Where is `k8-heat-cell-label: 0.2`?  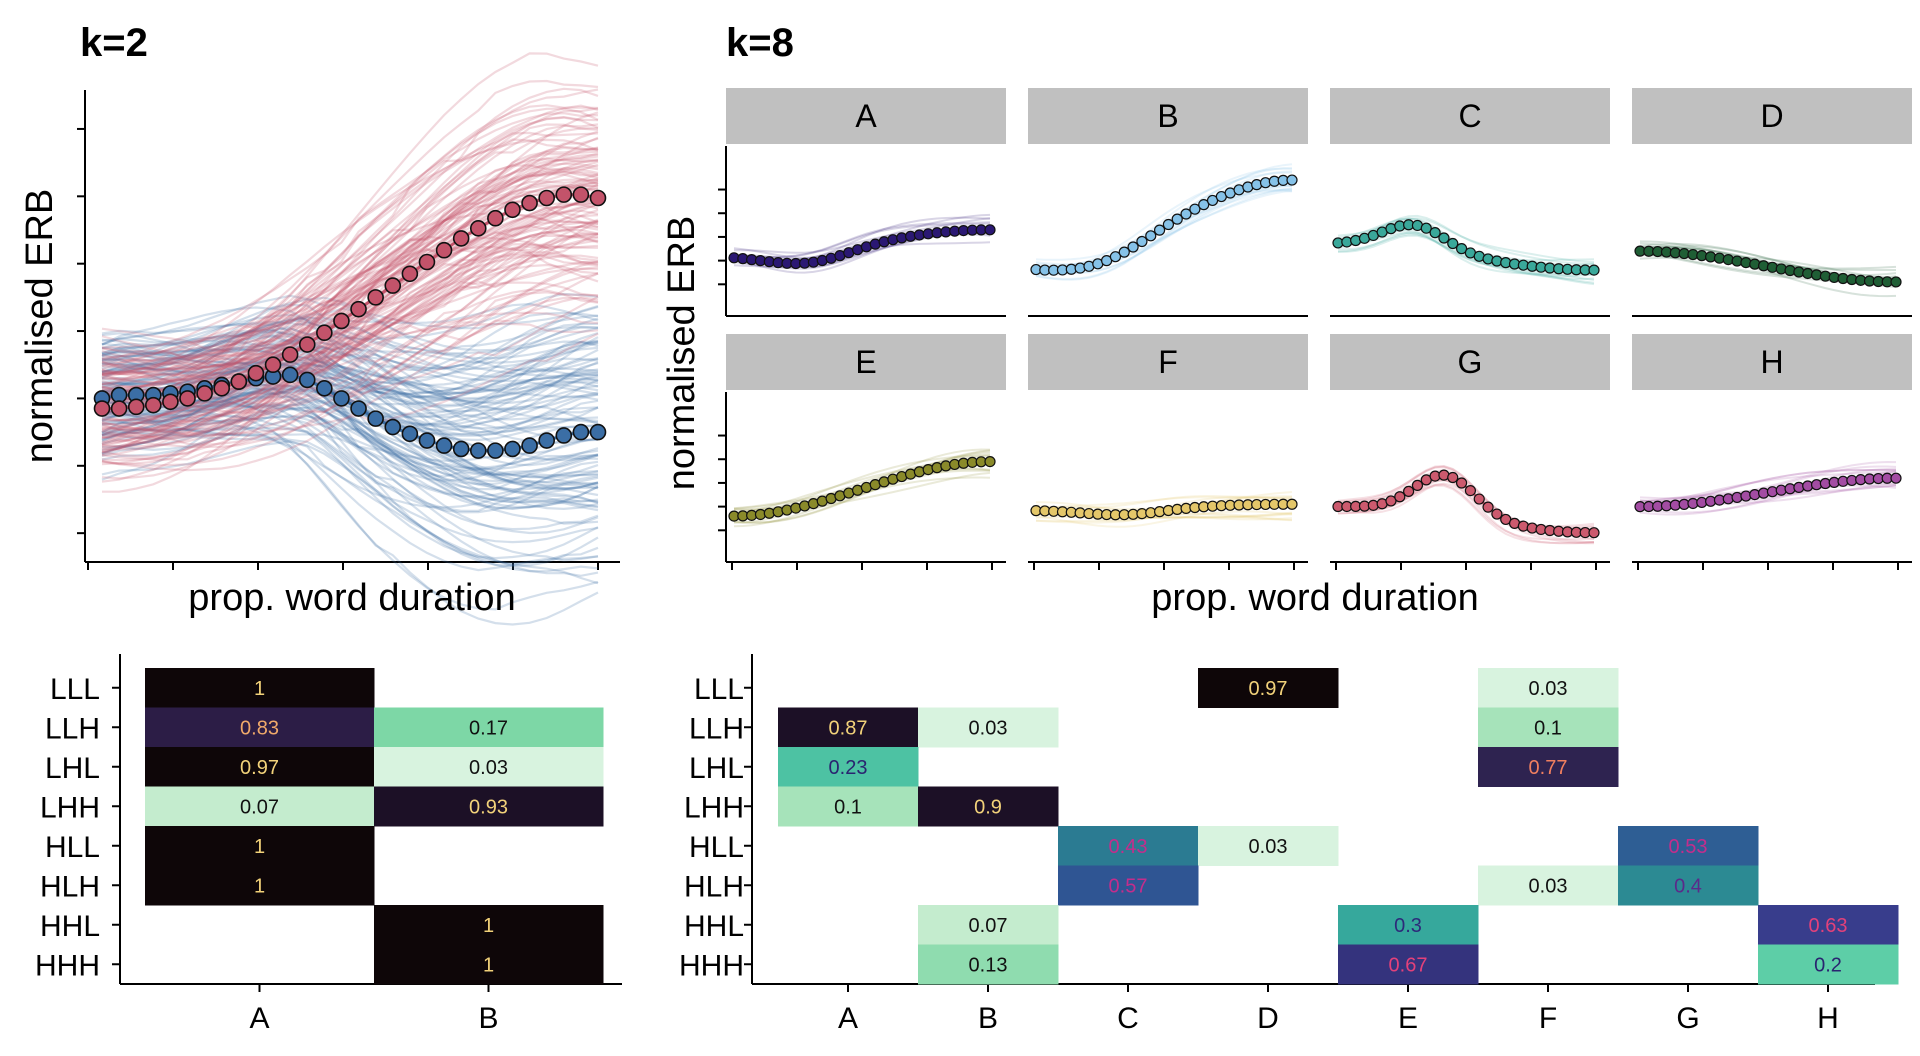 k8-heat-cell-label: 0.2 is located at coordinates (1828, 965).